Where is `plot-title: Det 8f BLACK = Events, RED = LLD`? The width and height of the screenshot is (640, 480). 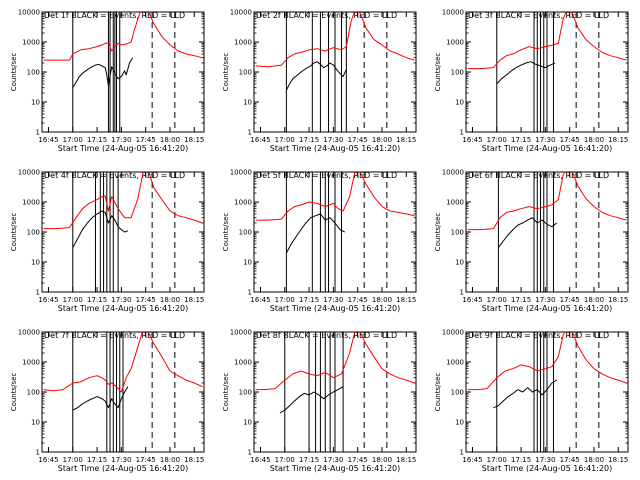
plot-title: Det 8f BLACK = Events, RED = LLD is located at coordinates (326, 335).